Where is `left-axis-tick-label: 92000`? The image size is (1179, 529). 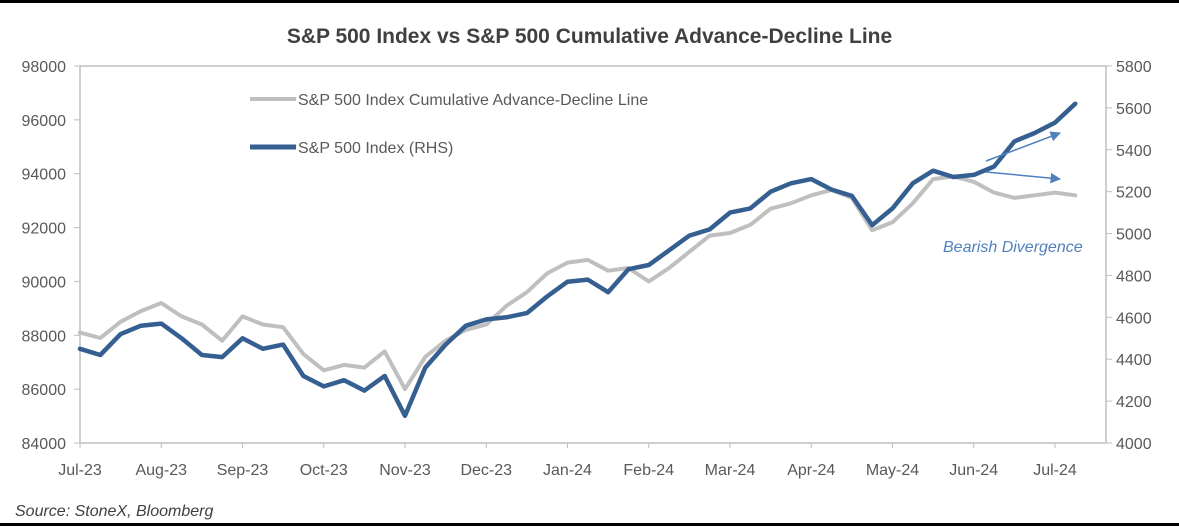
left-axis-tick-label: 92000 is located at coordinates (44, 229).